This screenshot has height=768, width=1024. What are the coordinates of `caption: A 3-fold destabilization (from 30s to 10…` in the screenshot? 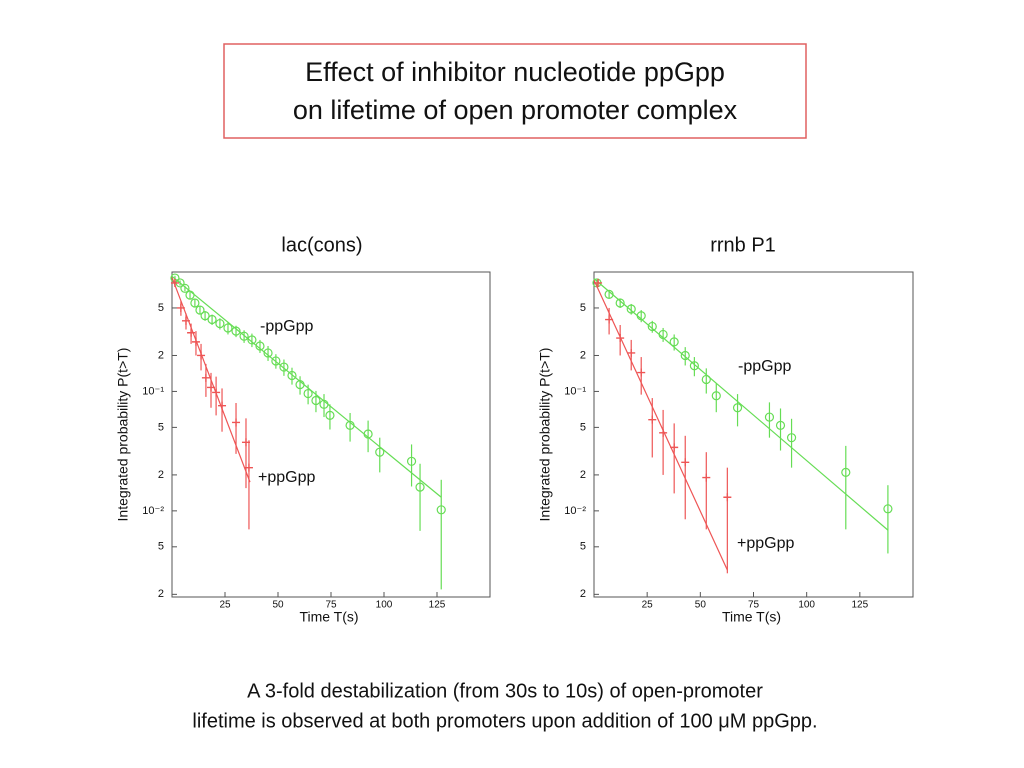 It's located at (505, 691).